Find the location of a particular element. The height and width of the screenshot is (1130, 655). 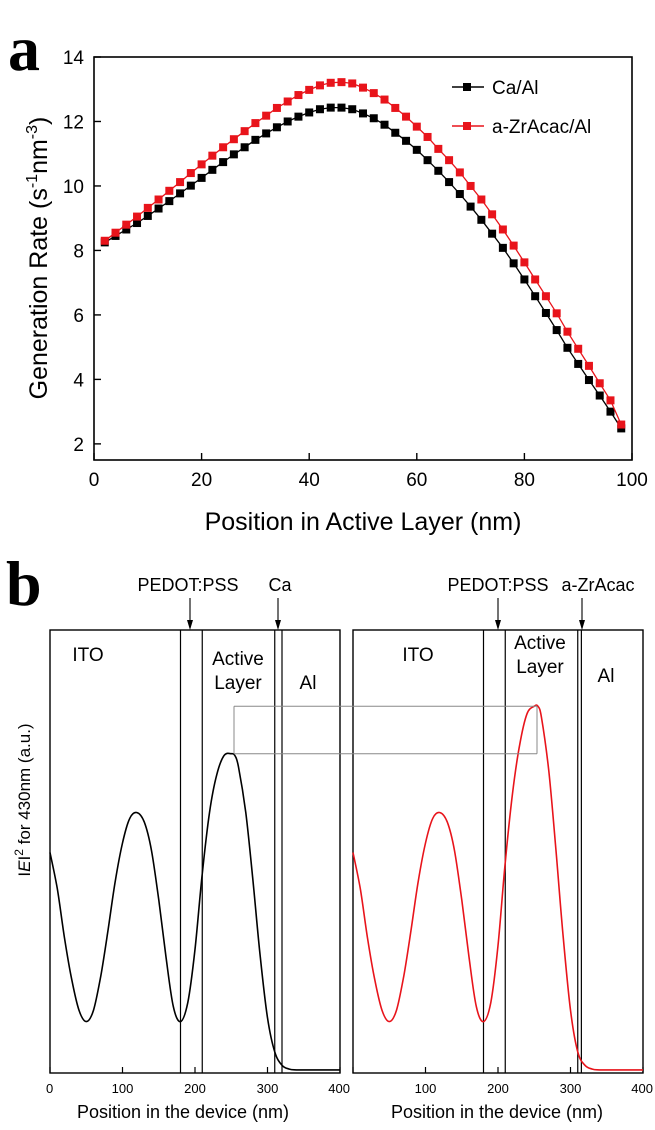

panel-a-x-axis-label: Position in Active Layer (nm) is located at coordinates (363, 522).